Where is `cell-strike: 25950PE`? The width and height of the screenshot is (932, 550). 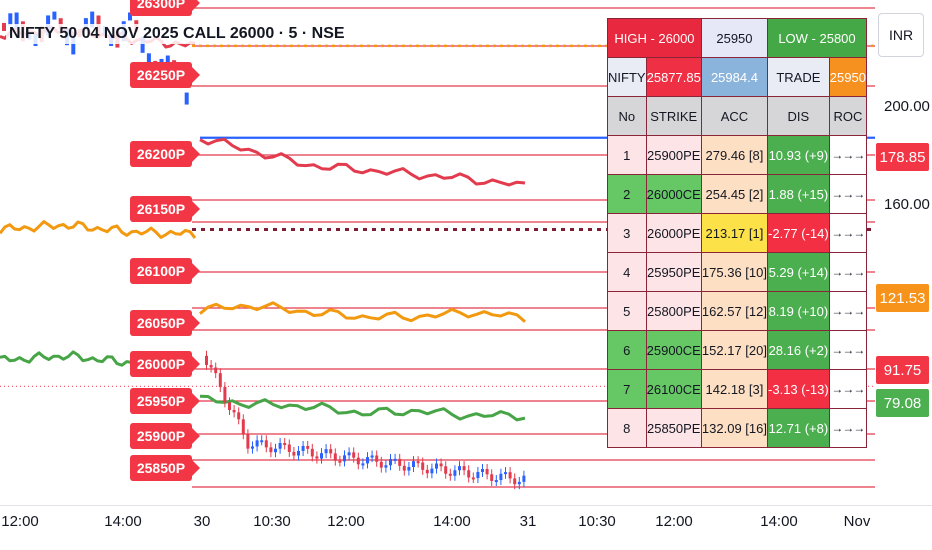 cell-strike: 25950PE is located at coordinates (673, 272).